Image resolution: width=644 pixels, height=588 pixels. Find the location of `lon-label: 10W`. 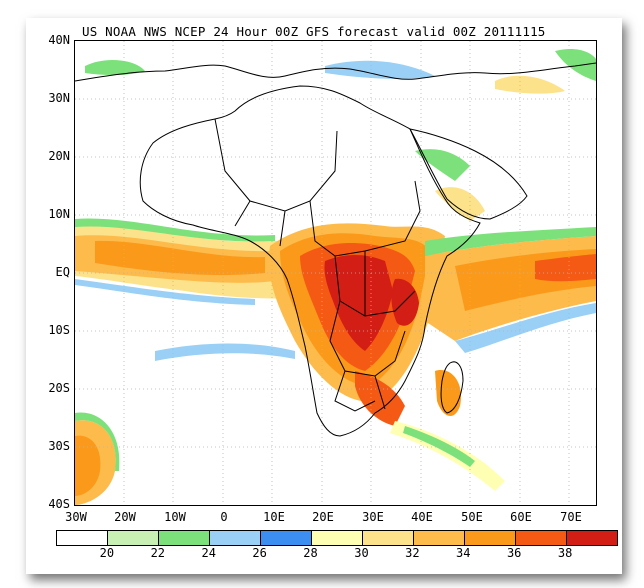

lon-label: 10W is located at coordinates (175, 517).